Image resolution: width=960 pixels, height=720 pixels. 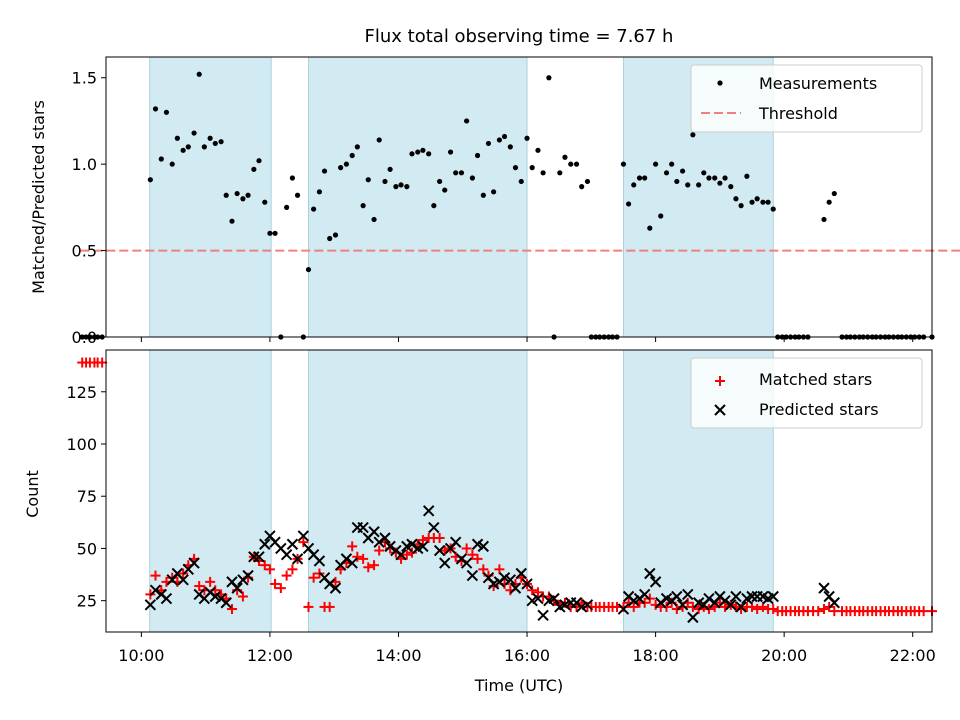 I want to click on top-legend: Measurements Threshold, so click(x=806, y=98).